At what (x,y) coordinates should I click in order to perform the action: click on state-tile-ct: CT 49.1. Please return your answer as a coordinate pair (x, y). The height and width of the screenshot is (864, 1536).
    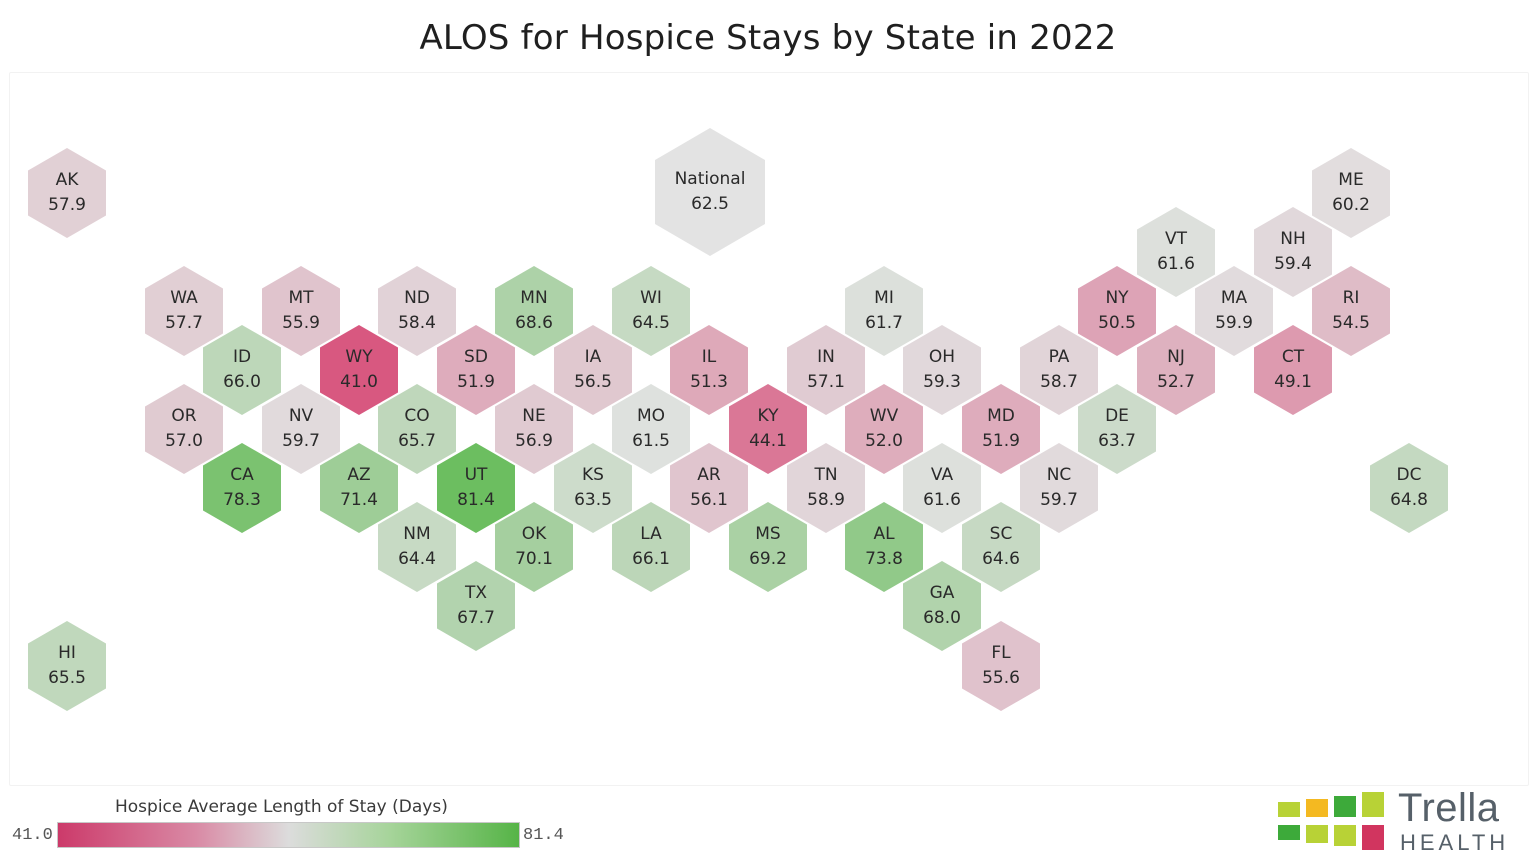
    Looking at the image, I should click on (1293, 370).